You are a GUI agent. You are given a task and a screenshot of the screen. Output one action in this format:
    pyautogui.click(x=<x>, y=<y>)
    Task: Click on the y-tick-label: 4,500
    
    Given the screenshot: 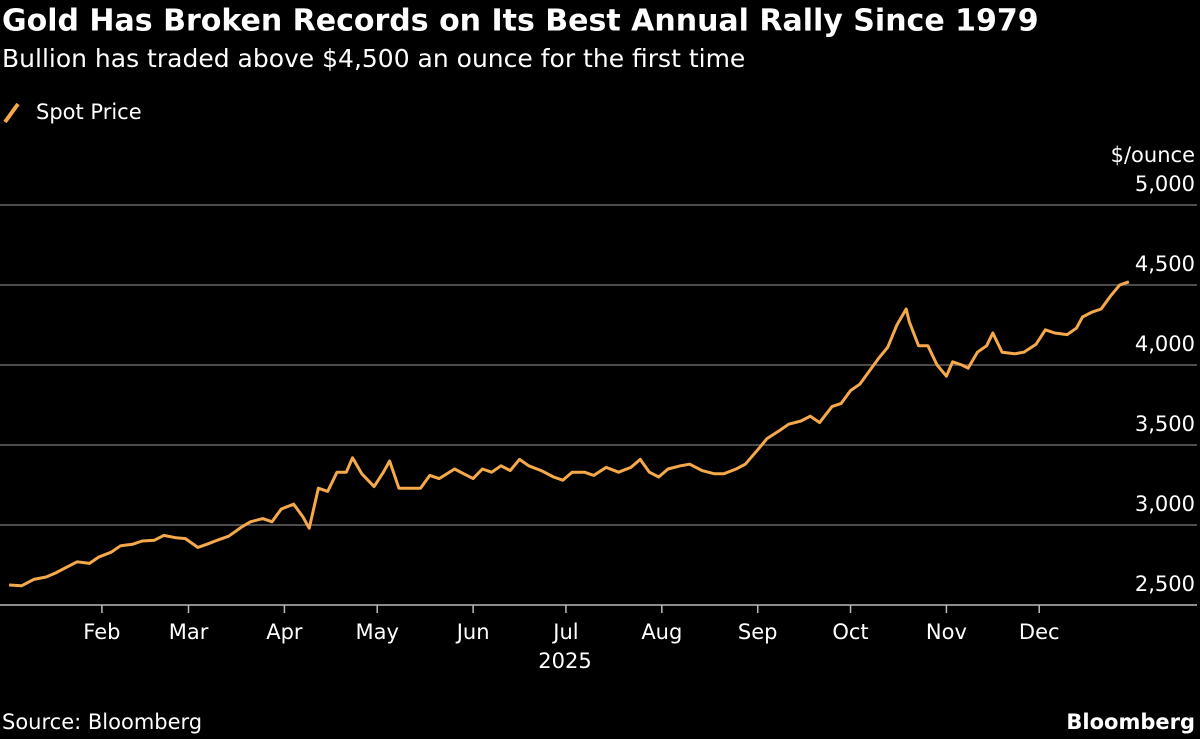 What is the action you would take?
    pyautogui.click(x=1165, y=264)
    